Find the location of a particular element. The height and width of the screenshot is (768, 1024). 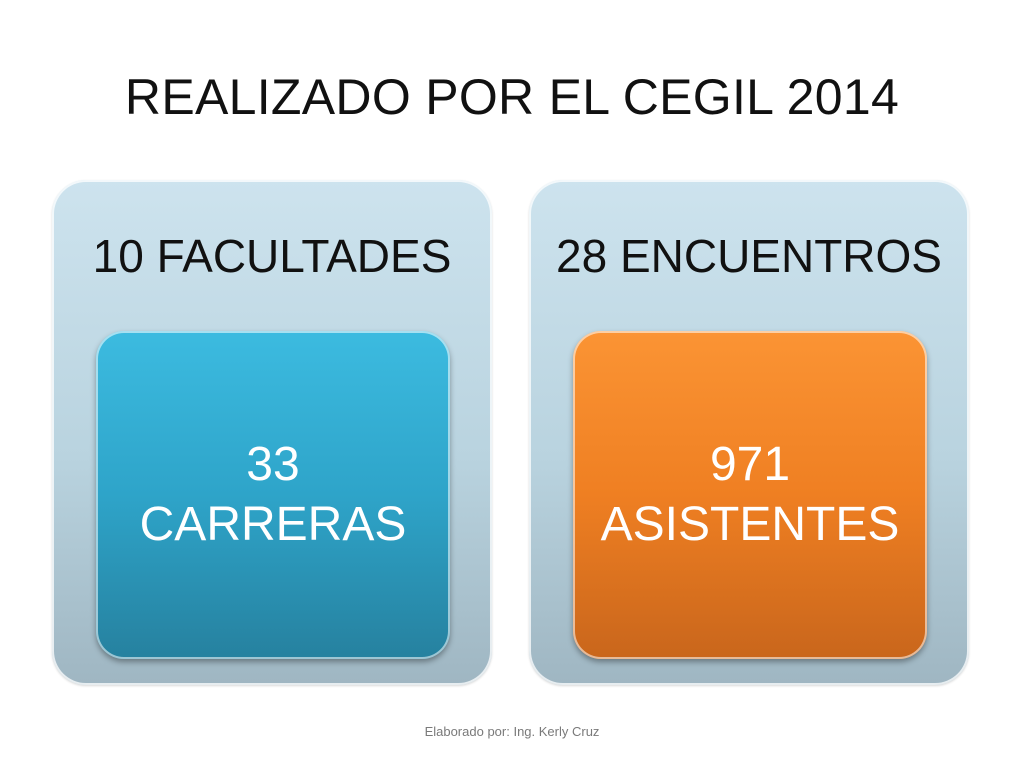

carreras-count: 33 is located at coordinates (273, 464).